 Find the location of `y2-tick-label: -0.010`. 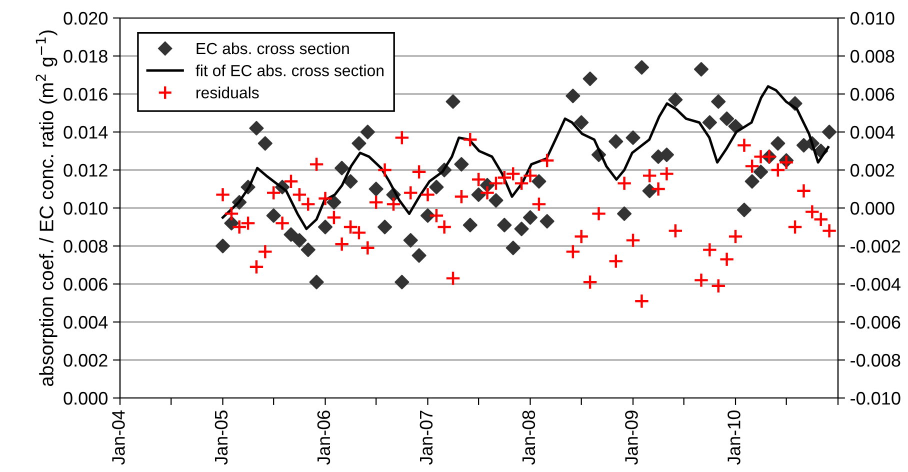

y2-tick-label: -0.010 is located at coordinates (875, 398).